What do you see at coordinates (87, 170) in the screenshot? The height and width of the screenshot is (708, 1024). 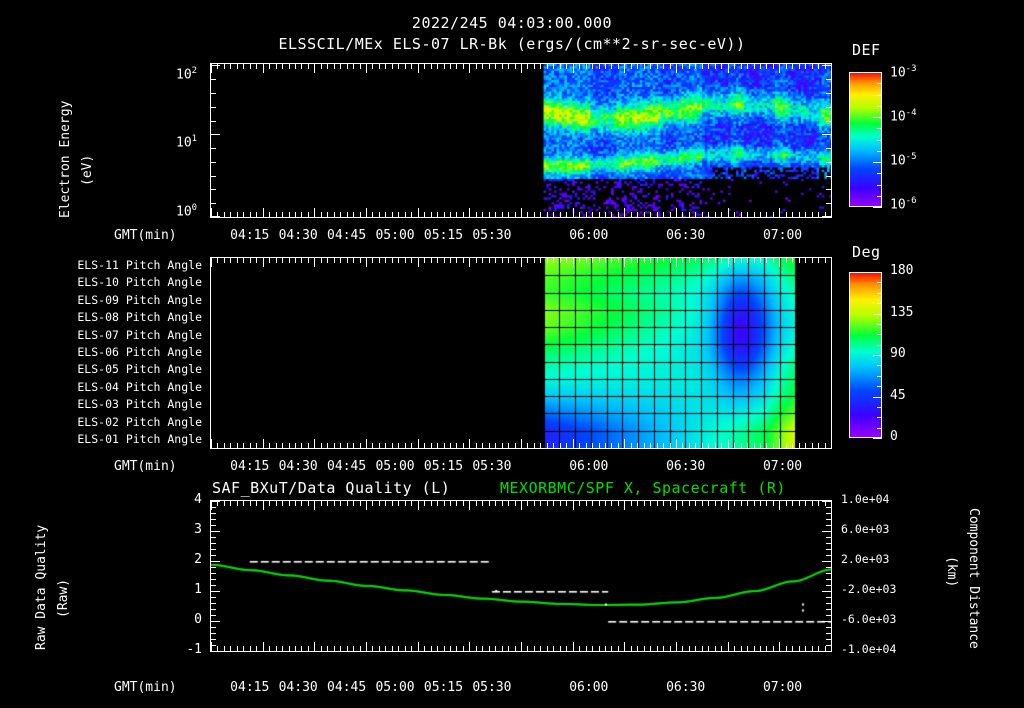 I see `panel1-ylabel-units: (eV)` at bounding box center [87, 170].